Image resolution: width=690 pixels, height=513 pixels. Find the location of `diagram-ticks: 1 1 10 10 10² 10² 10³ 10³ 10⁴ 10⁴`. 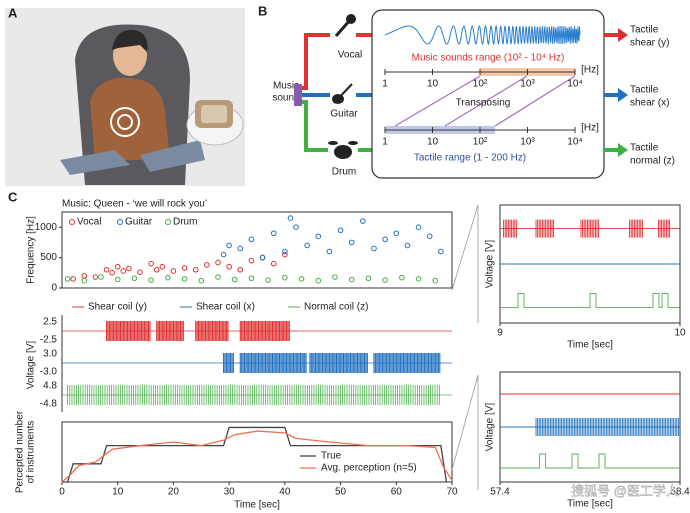

diagram-ticks: 1 1 10 10 10² 10² 10³ 10³ 10⁴ 10⁴ is located at coordinates (482, 108).